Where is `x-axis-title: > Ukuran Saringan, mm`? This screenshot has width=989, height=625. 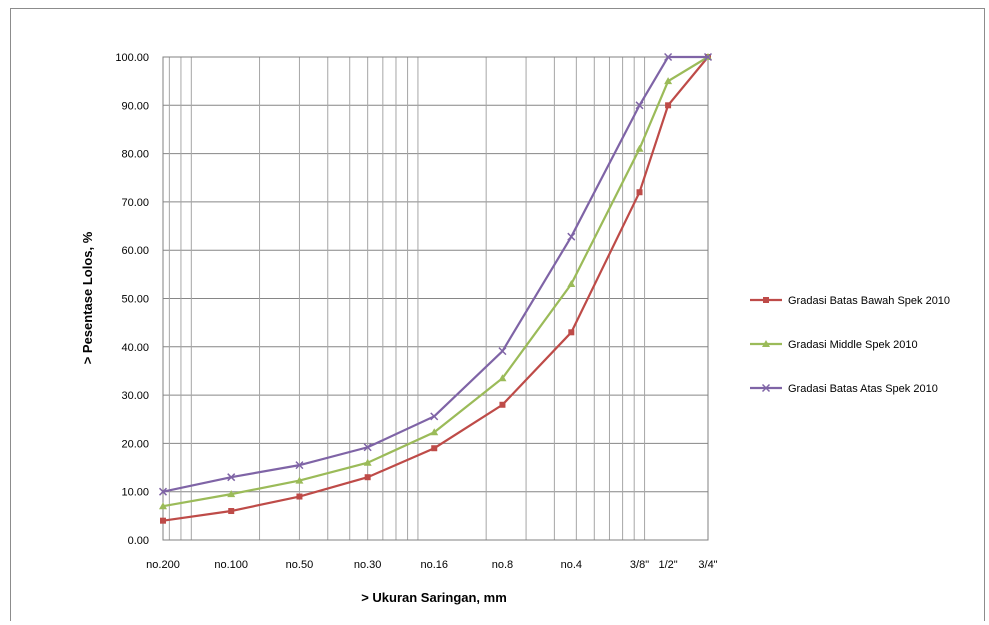
x-axis-title: > Ukuran Saringan, mm is located at coordinates (434, 597).